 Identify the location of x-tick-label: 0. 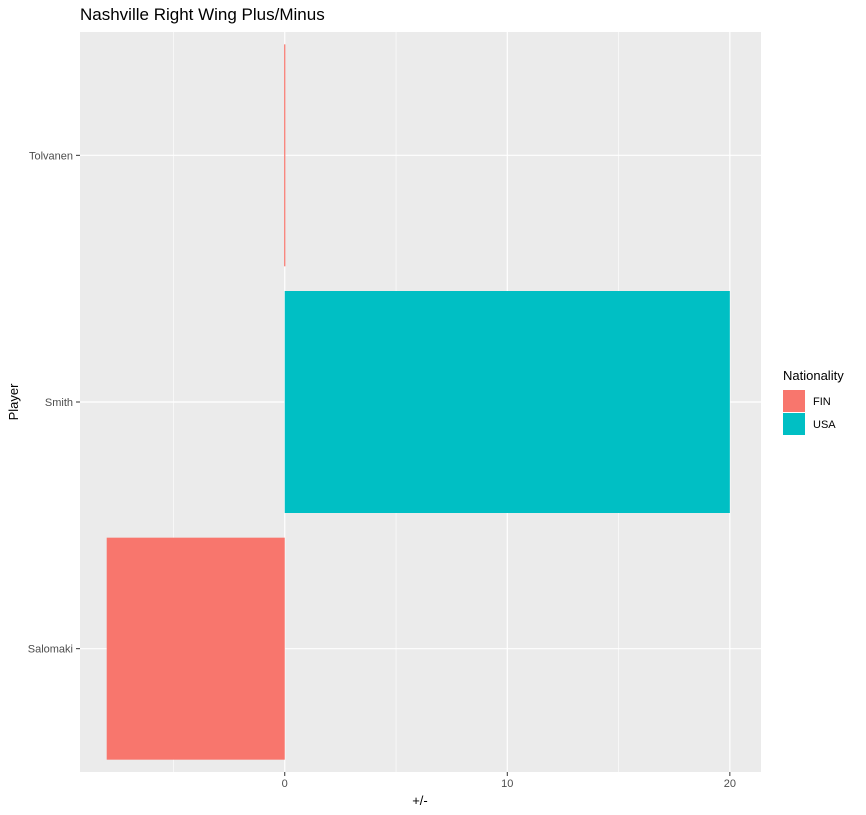
(285, 784).